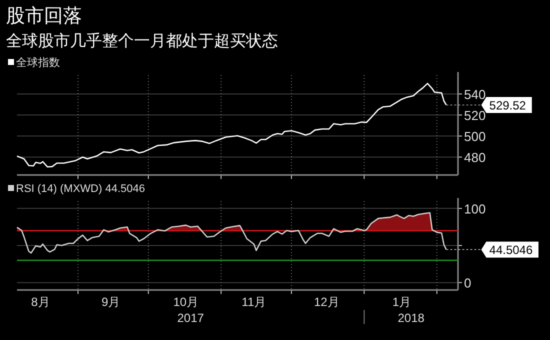 The width and height of the screenshot is (550, 340). Describe the element at coordinates (80, 189) in the screenshot. I see `legend-label: RSI (14) (MXWD) 44.5046` at that location.